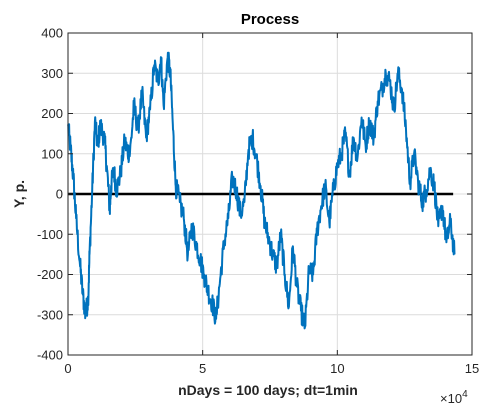 This screenshot has width=498, height=416. What do you see at coordinates (202, 368) in the screenshot?
I see `x-tick-label: 5` at bounding box center [202, 368].